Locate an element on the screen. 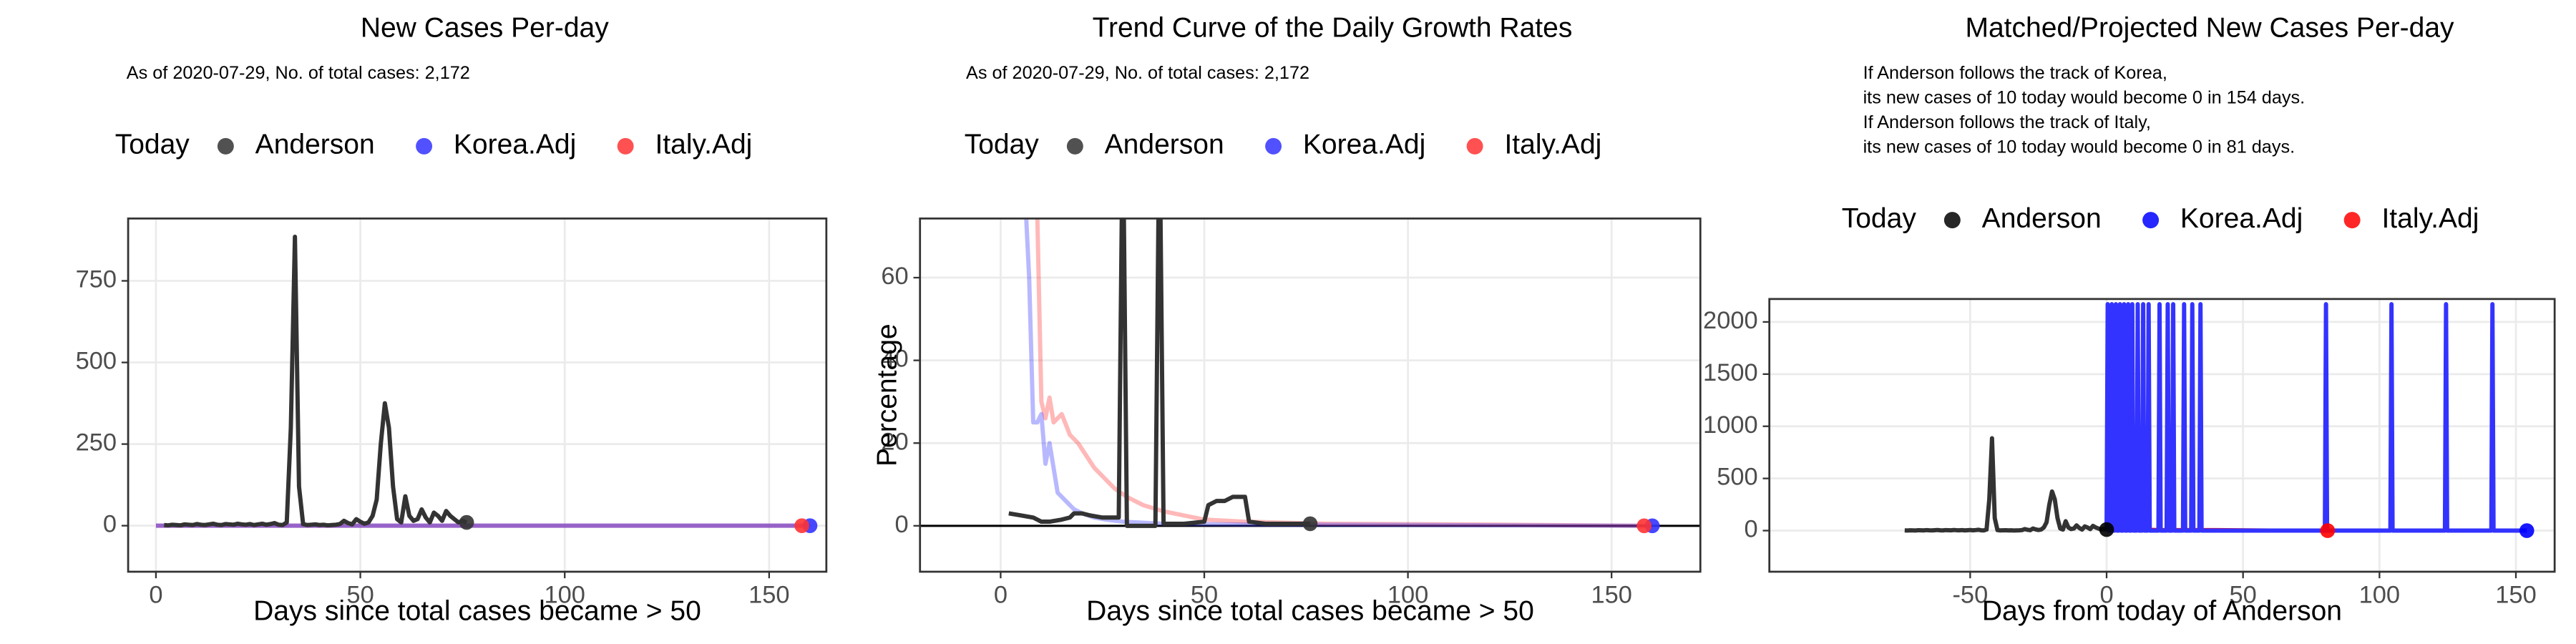 This screenshot has width=2576, height=644. chart-title: Matched/Projected New Cases Per-day is located at coordinates (2209, 28).